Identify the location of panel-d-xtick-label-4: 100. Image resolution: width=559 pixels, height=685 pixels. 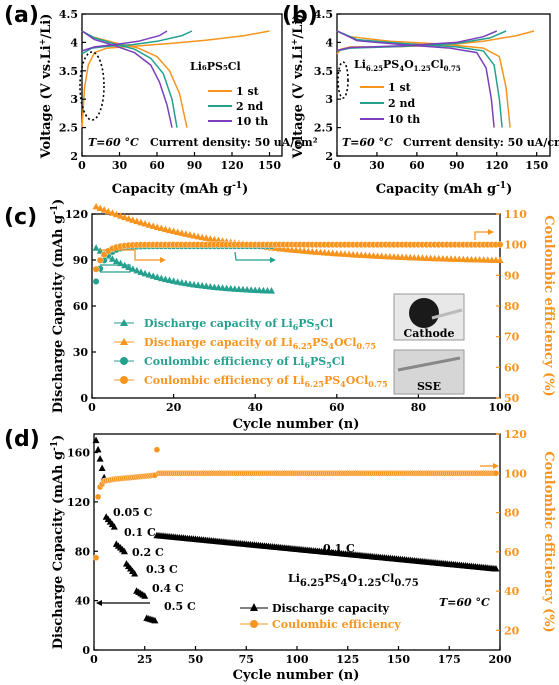
(297, 659).